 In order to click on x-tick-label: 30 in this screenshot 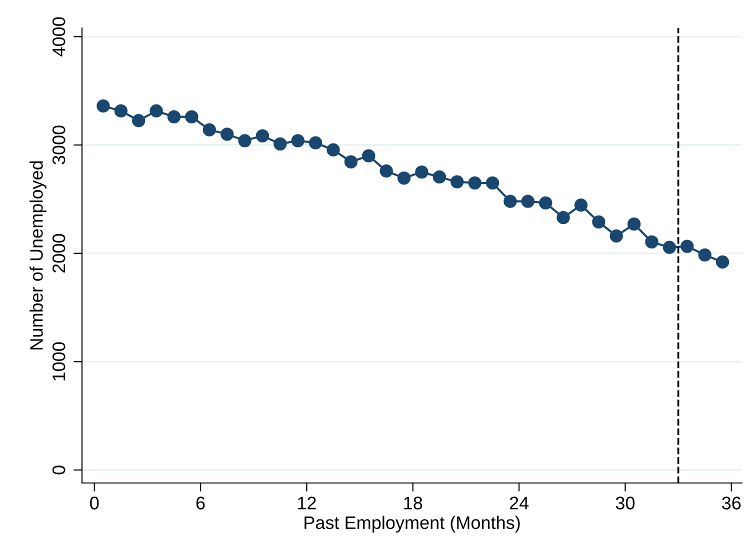, I will do `click(625, 503)`.